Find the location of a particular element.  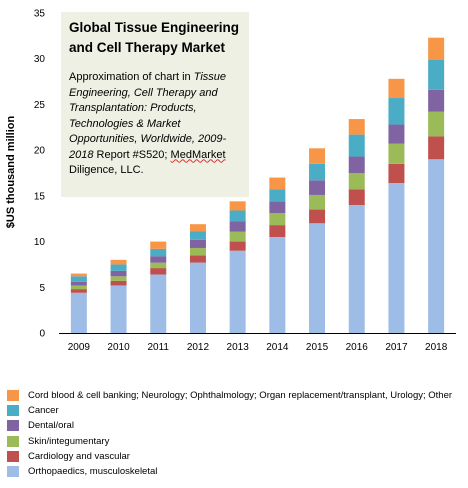

source-publisher-name: MedMarket is located at coordinates (198, 154).